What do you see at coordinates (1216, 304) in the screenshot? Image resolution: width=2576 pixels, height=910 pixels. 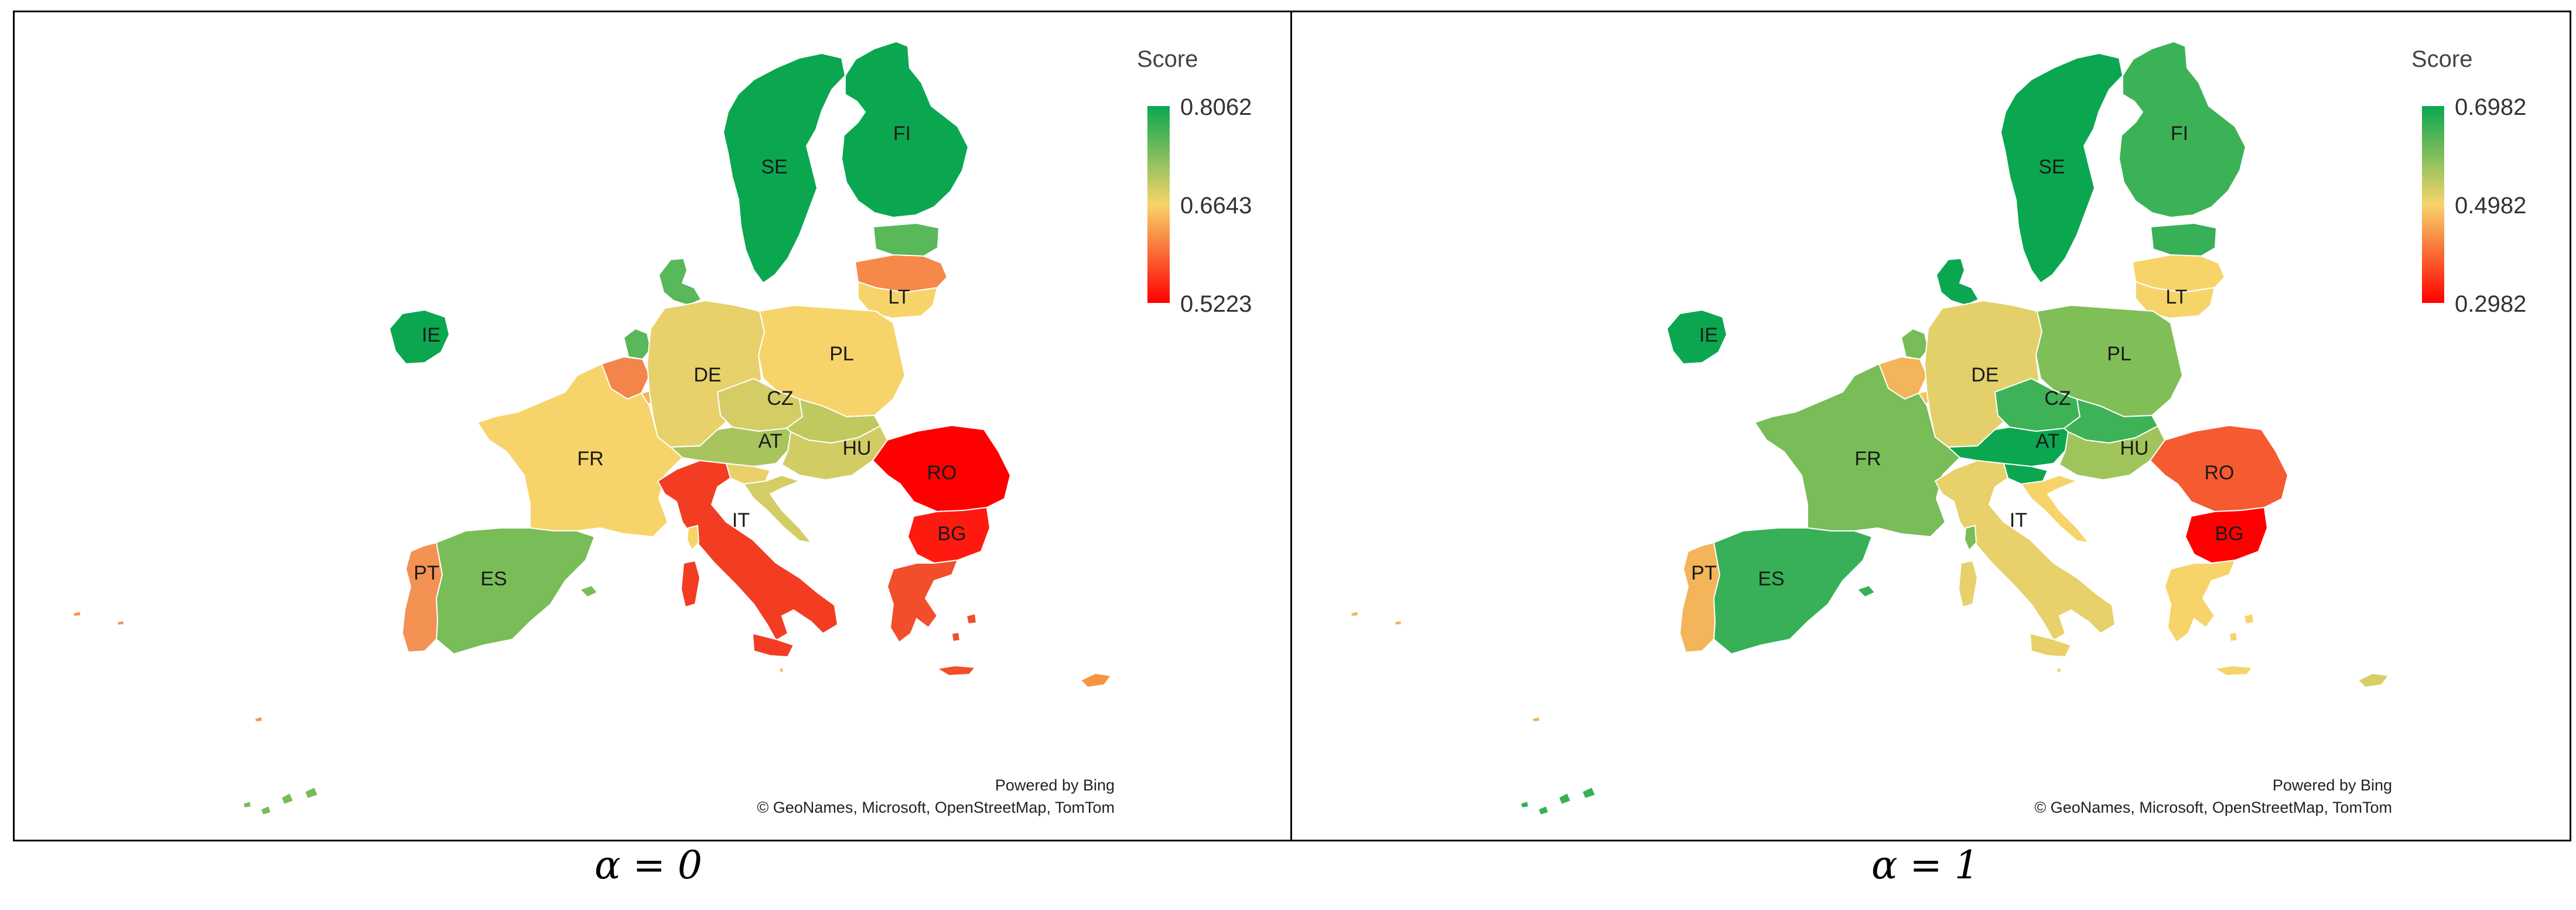 I see `legend-min-value: 0.5223` at bounding box center [1216, 304].